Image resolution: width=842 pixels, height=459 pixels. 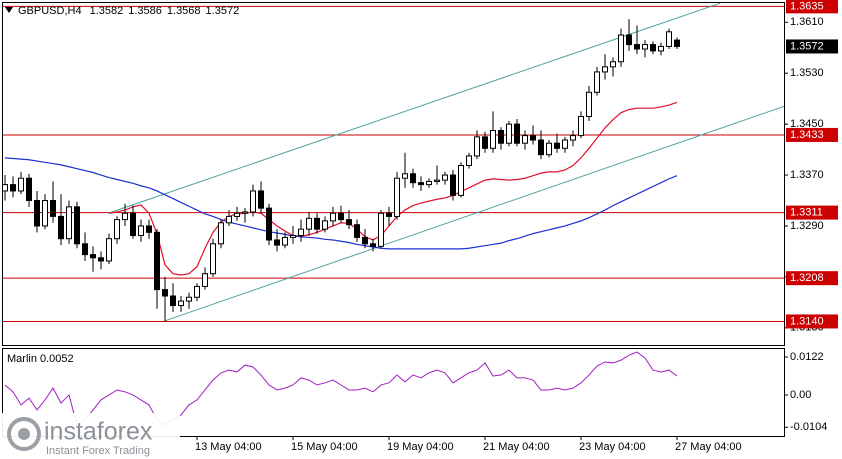 What do you see at coordinates (223, 11) in the screenshot?
I see `header-close: 1.3572` at bounding box center [223, 11].